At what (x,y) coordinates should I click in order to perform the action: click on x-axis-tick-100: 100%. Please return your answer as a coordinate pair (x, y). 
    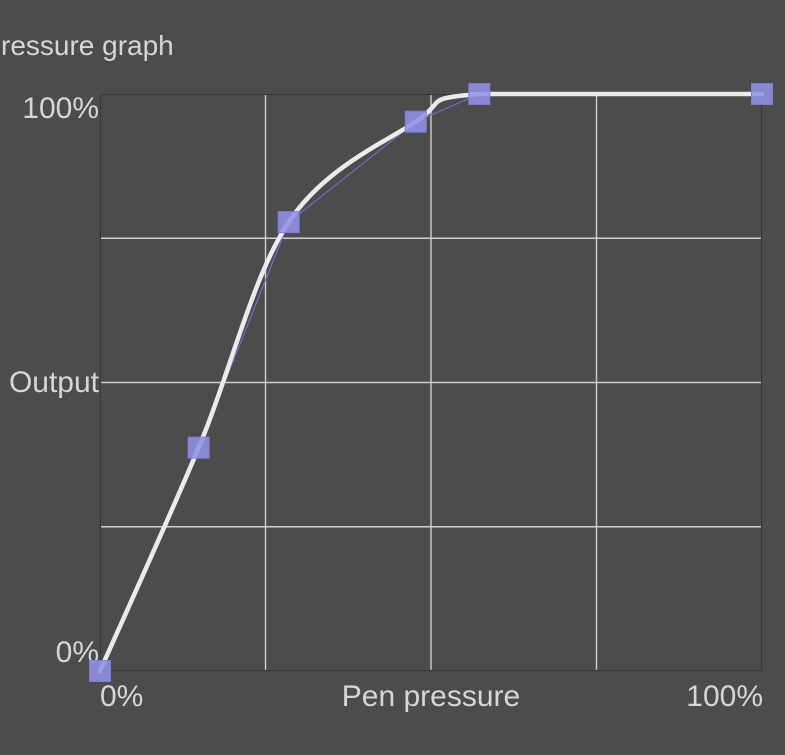
    Looking at the image, I should click on (724, 696).